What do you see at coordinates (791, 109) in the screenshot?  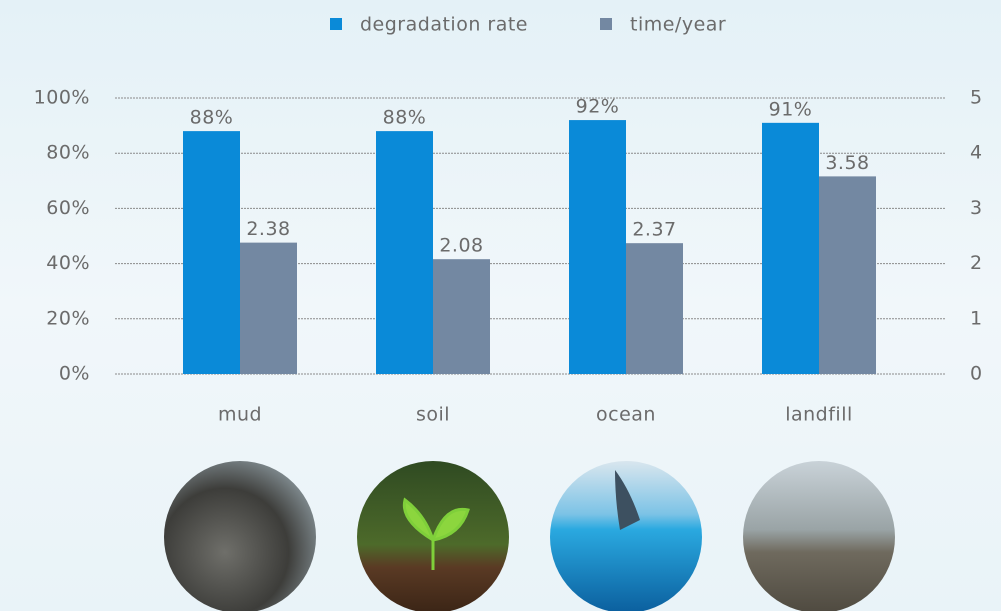 I see `data-label: 91%` at bounding box center [791, 109].